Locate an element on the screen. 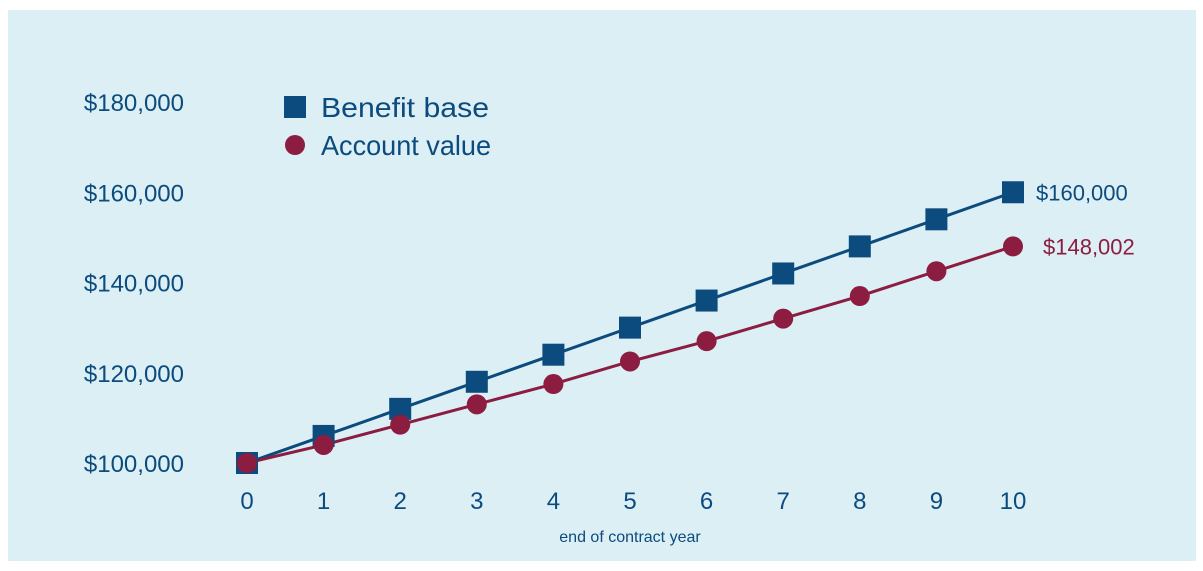 This screenshot has width=1203, height=571. y-tick-label: $140,000 is located at coordinates (134, 284).